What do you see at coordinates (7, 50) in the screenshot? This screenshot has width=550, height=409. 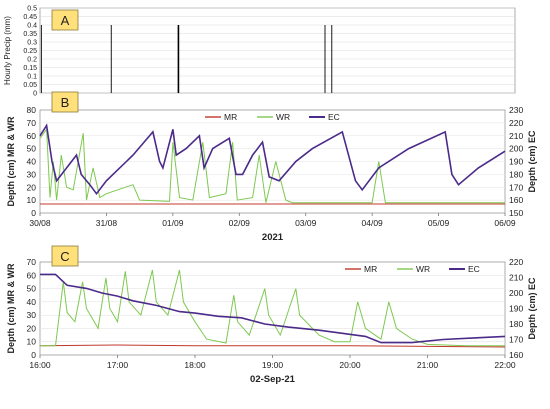 I see `y-axis-label: Hourly Precip (mm)` at bounding box center [7, 50].